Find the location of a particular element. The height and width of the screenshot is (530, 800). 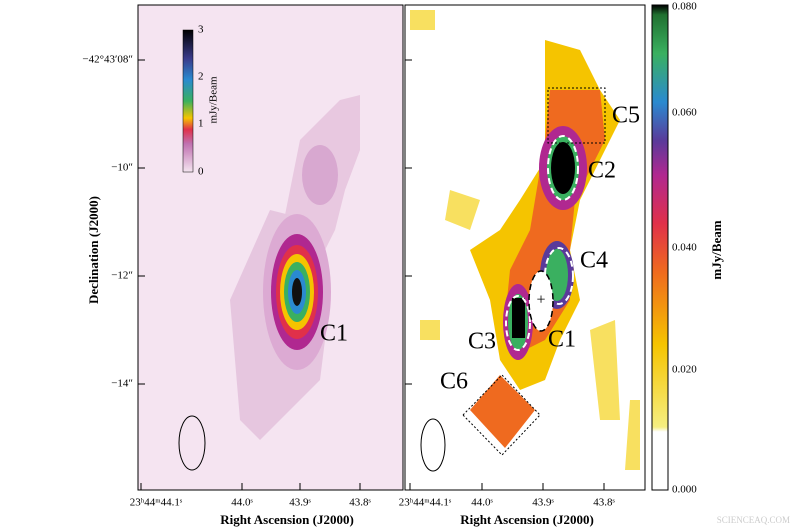

source-label: C2 is located at coordinates (602, 171).